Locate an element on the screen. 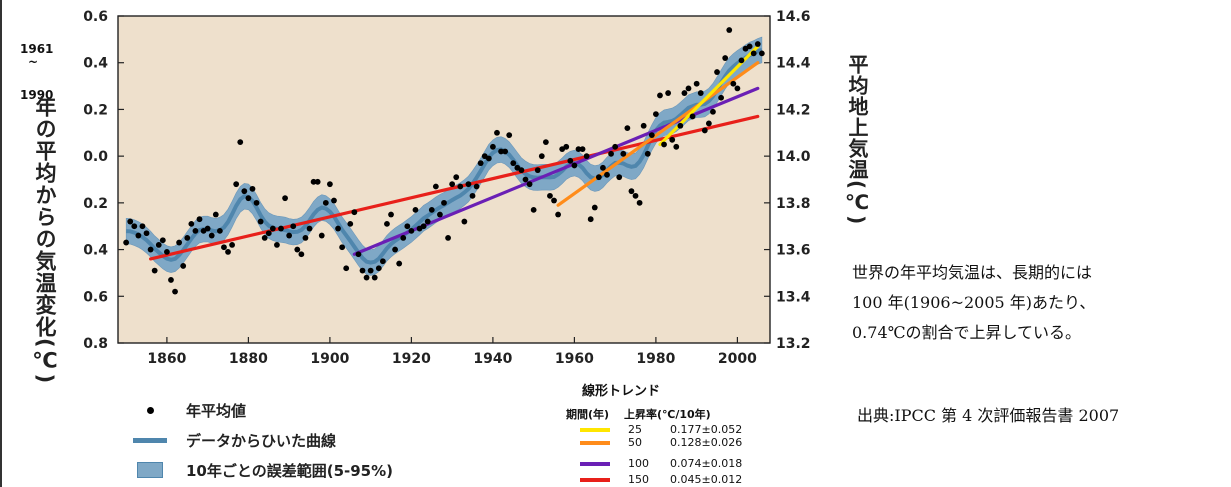 This screenshot has width=1231, height=487. left-border is located at coordinates (1, 243).